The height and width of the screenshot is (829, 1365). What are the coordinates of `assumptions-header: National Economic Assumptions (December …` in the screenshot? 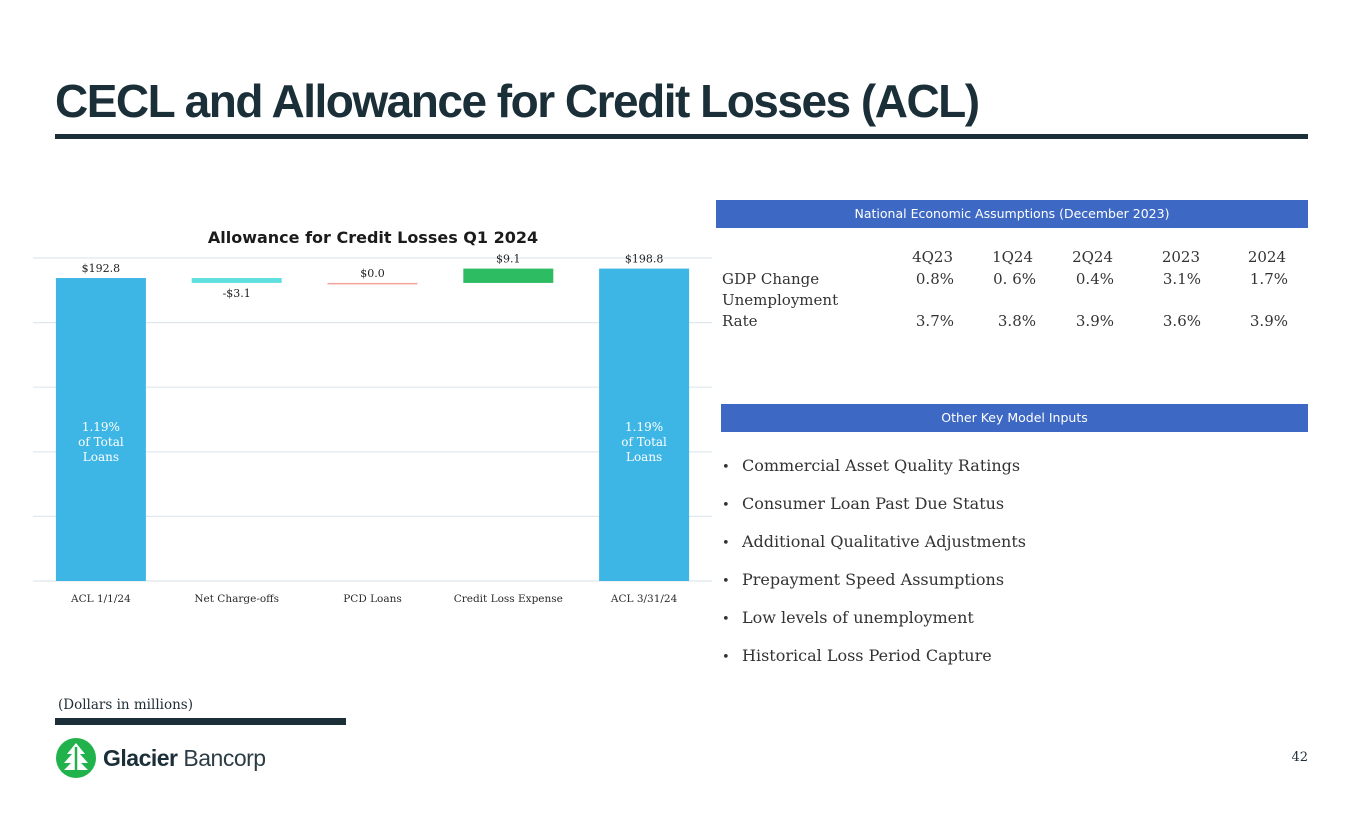 It's located at (1012, 214).